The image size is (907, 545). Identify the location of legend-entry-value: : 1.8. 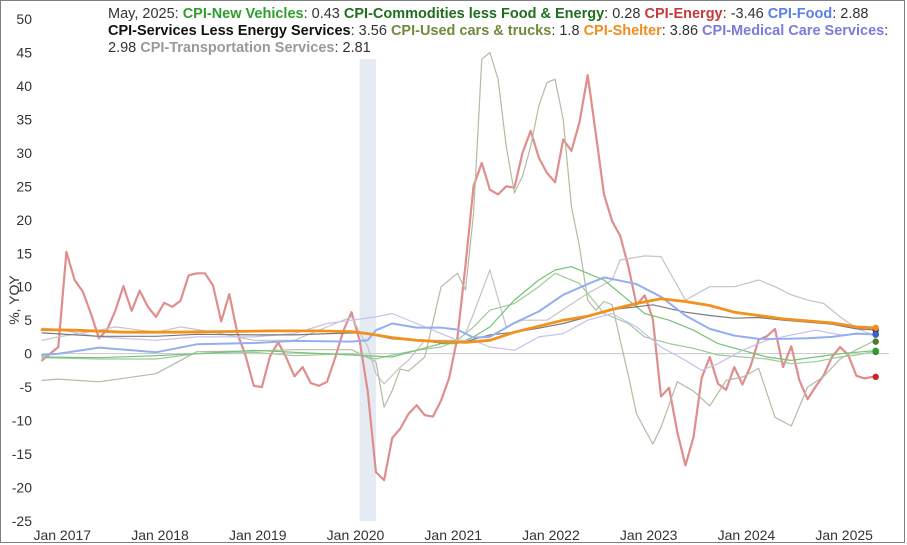
(567, 31).